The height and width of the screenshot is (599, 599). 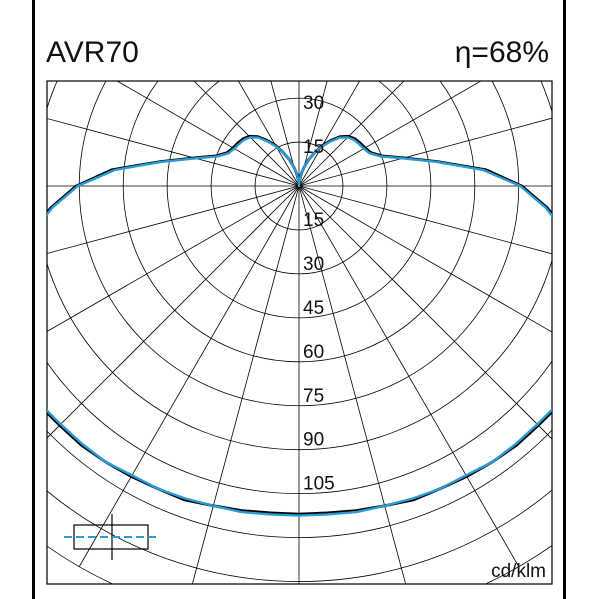 What do you see at coordinates (313, 396) in the screenshot?
I see `radial-tick-label: 75` at bounding box center [313, 396].